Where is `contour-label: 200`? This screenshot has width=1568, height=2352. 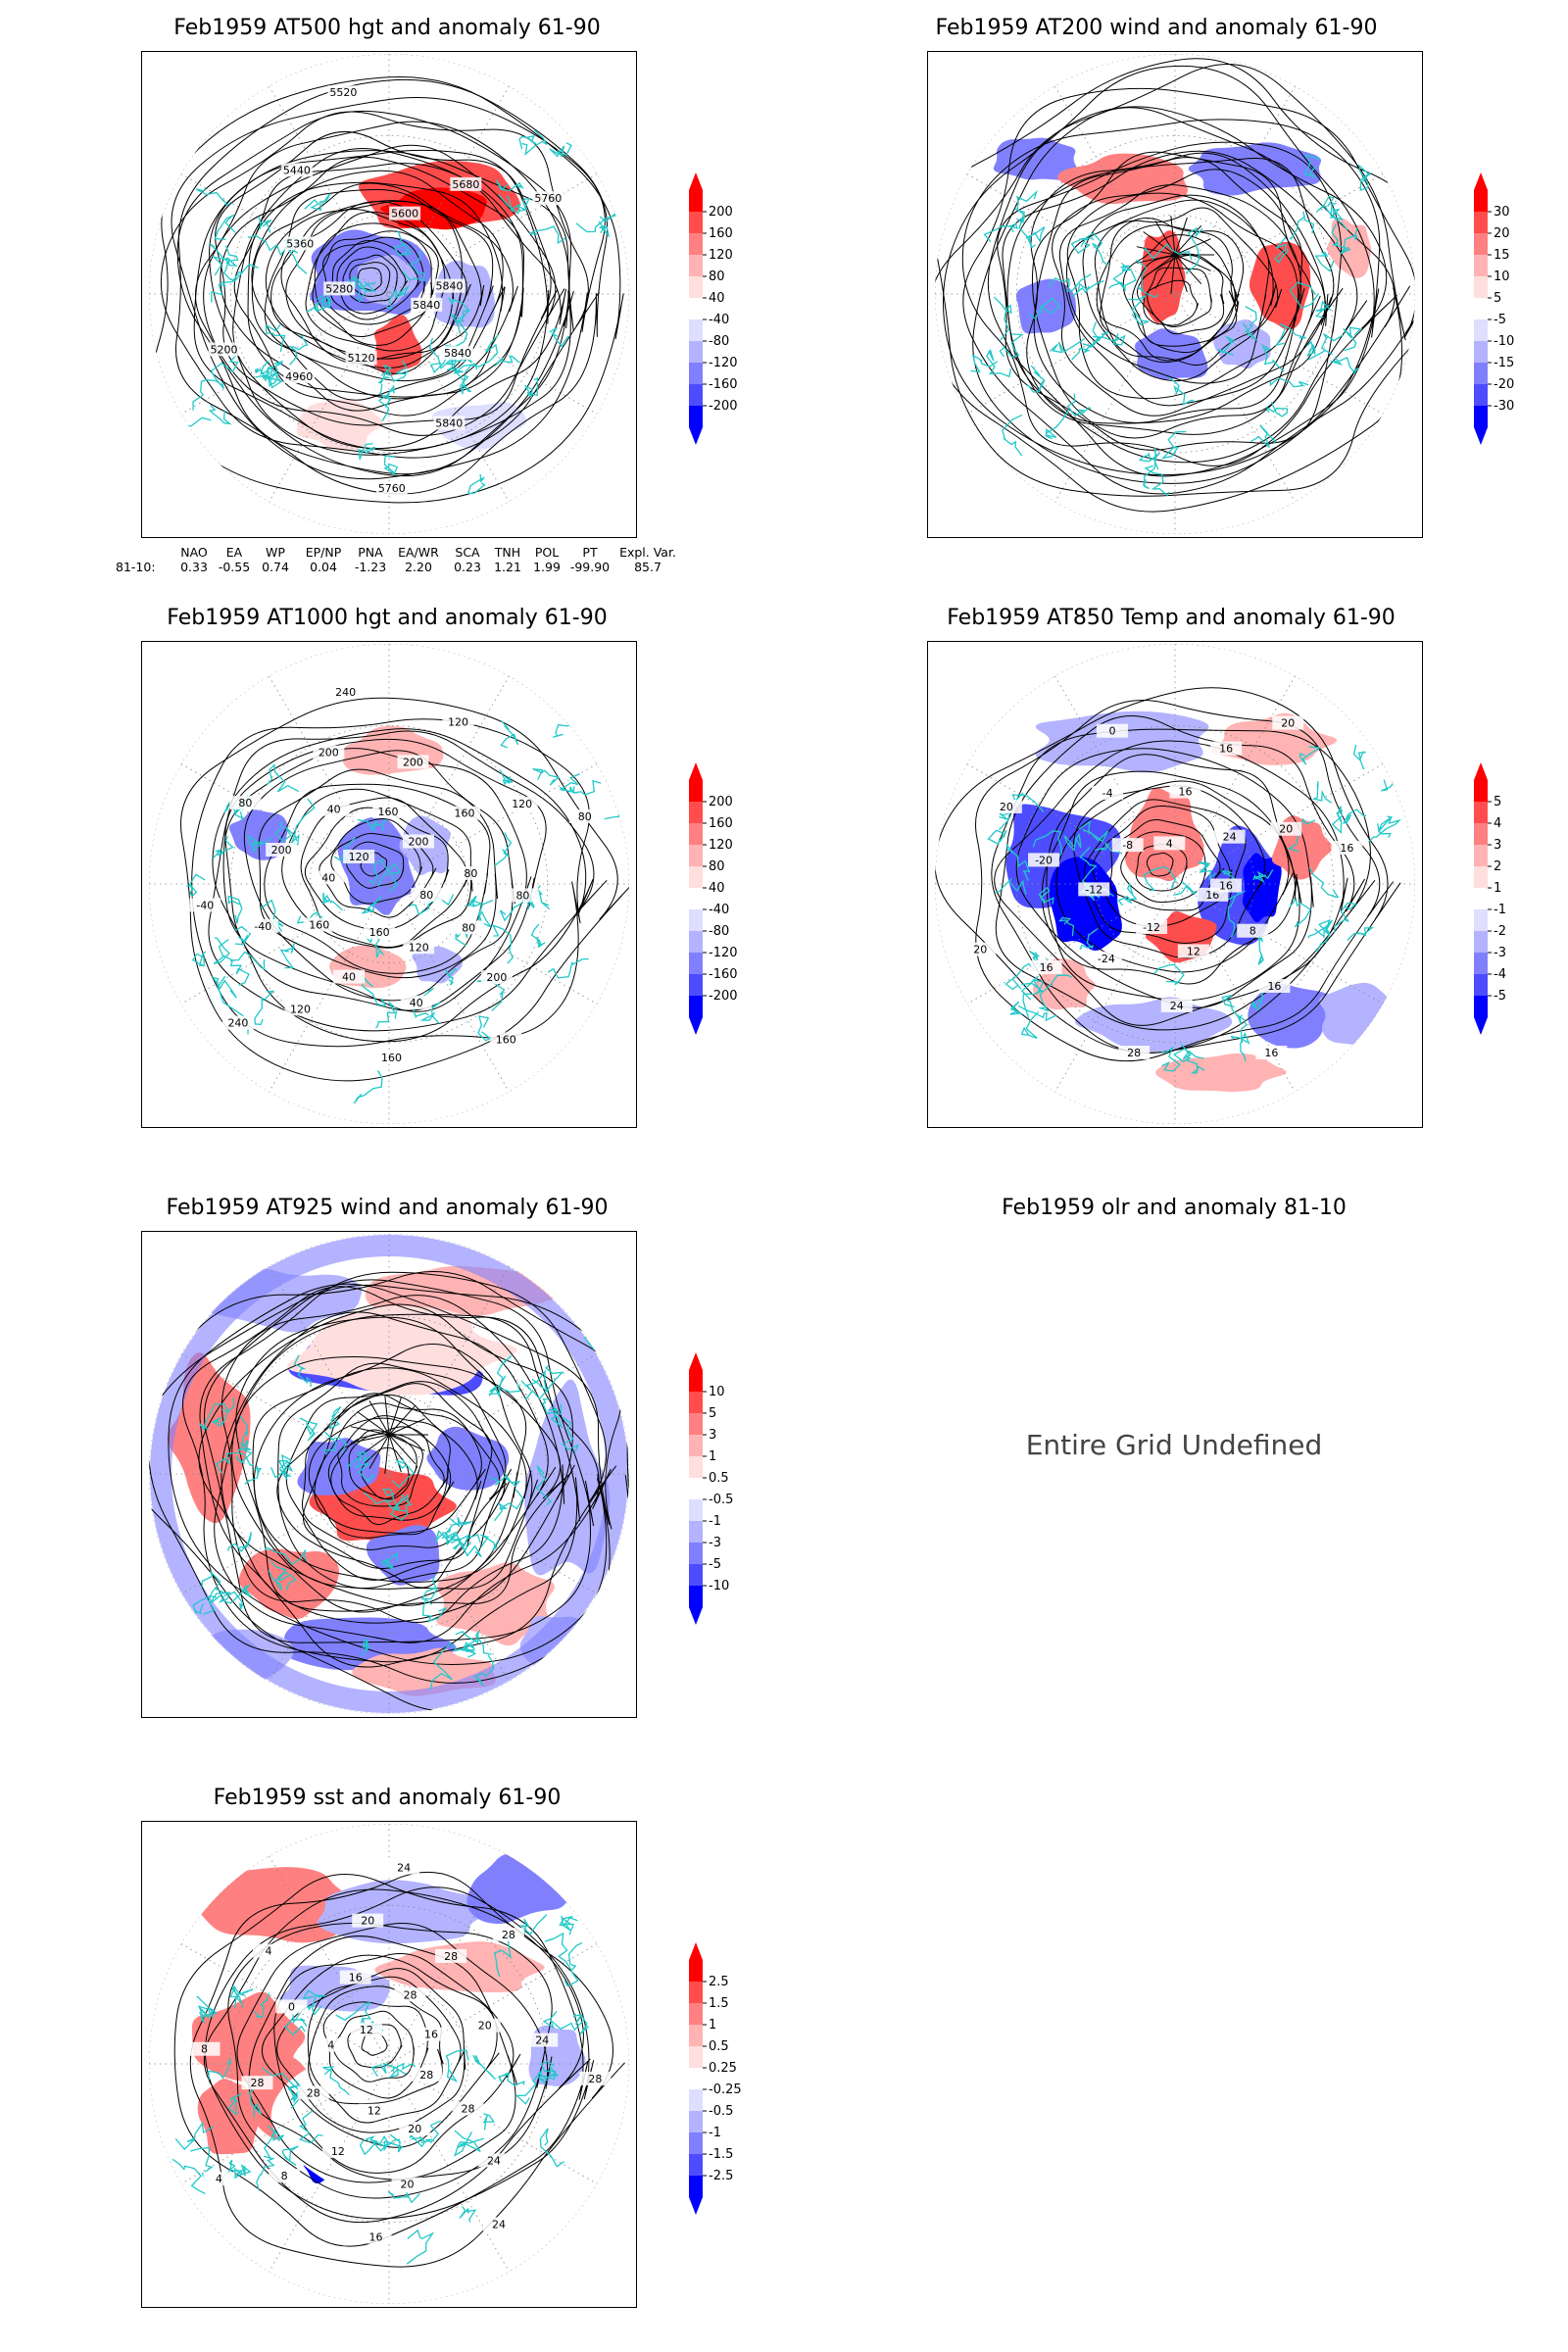 contour-label: 200 is located at coordinates (418, 842).